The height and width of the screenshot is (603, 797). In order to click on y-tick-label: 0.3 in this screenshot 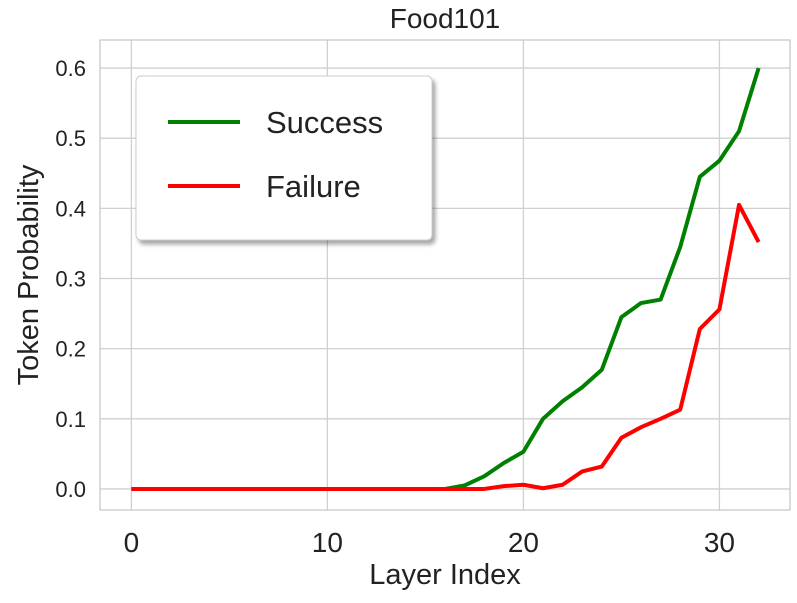, I will do `click(70, 279)`.